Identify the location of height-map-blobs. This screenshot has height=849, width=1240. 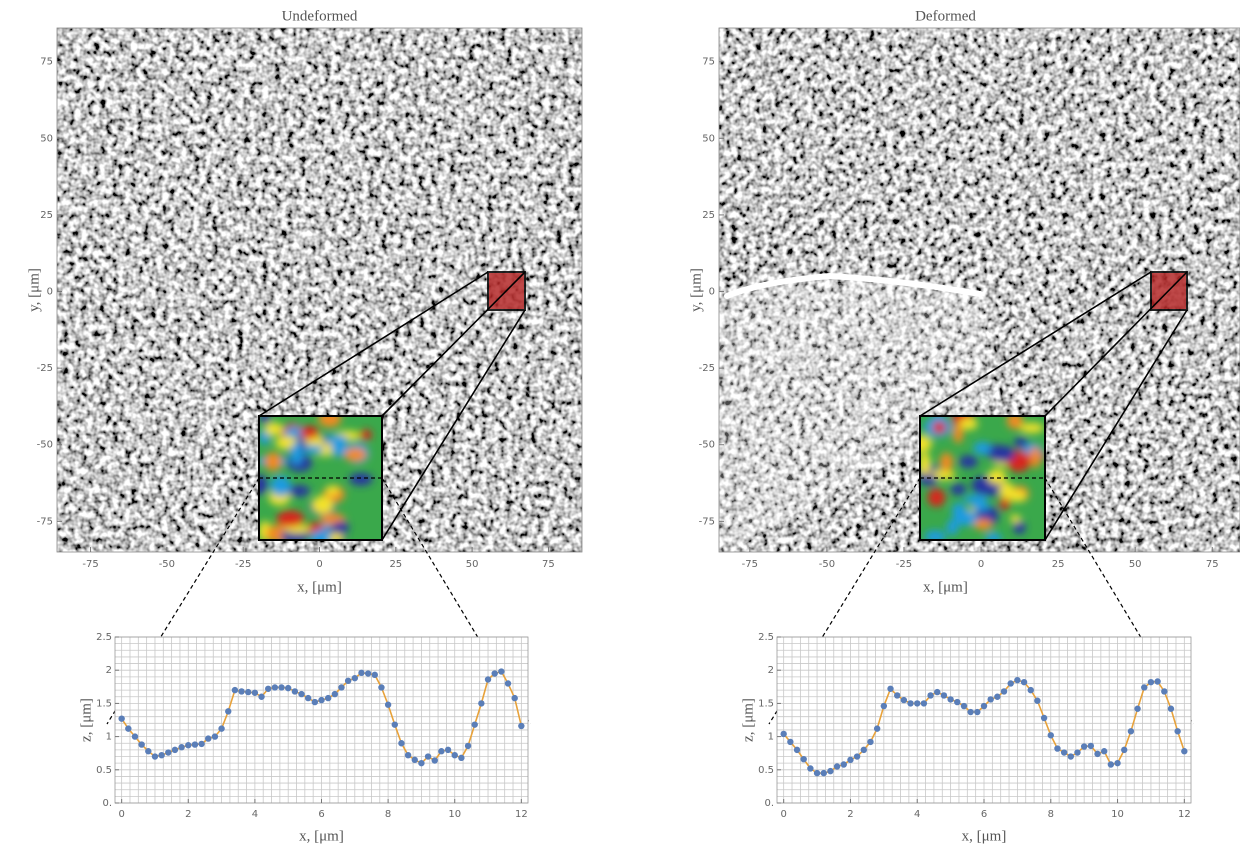
(316, 478).